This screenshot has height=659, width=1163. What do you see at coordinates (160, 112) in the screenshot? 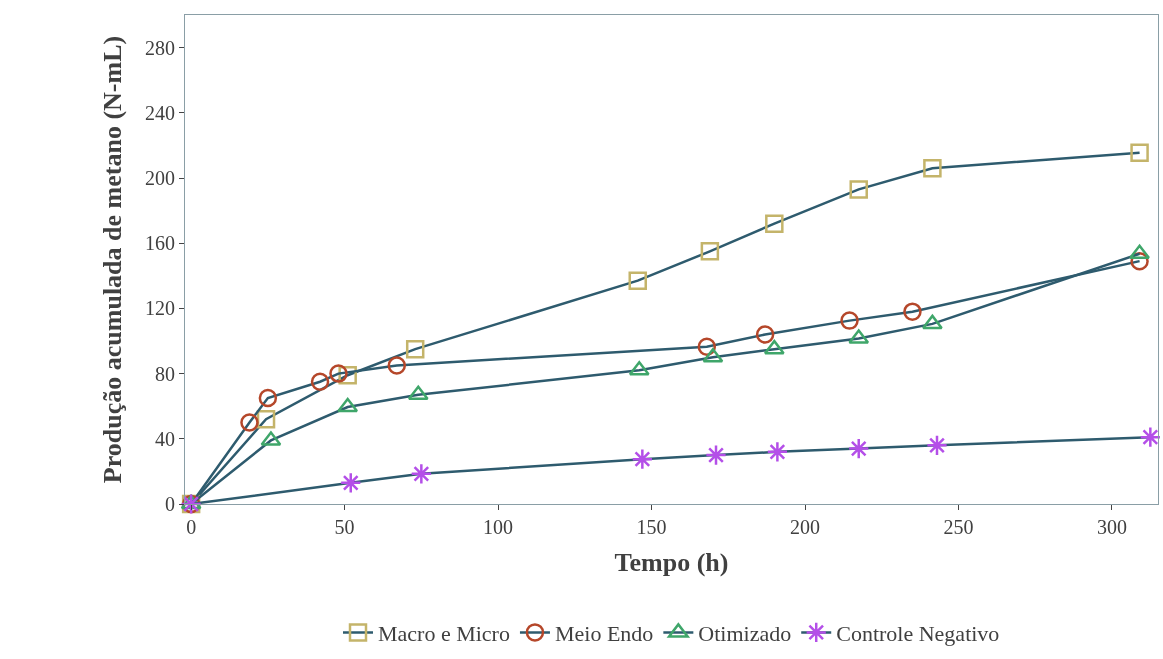
I see `y-tick-label: 240` at bounding box center [160, 112].